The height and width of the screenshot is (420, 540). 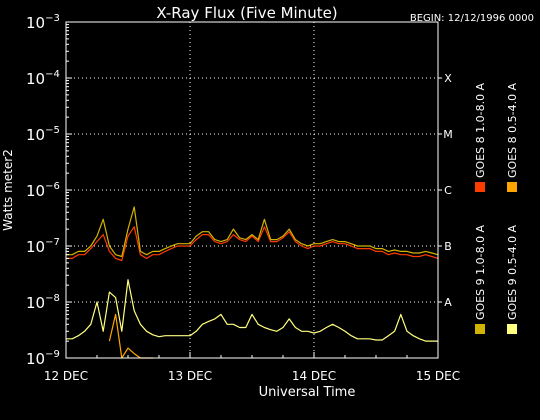 What do you see at coordinates (480, 130) in the screenshot?
I see `legend-label: GOES 8 1.0-8.0 A` at bounding box center [480, 130].